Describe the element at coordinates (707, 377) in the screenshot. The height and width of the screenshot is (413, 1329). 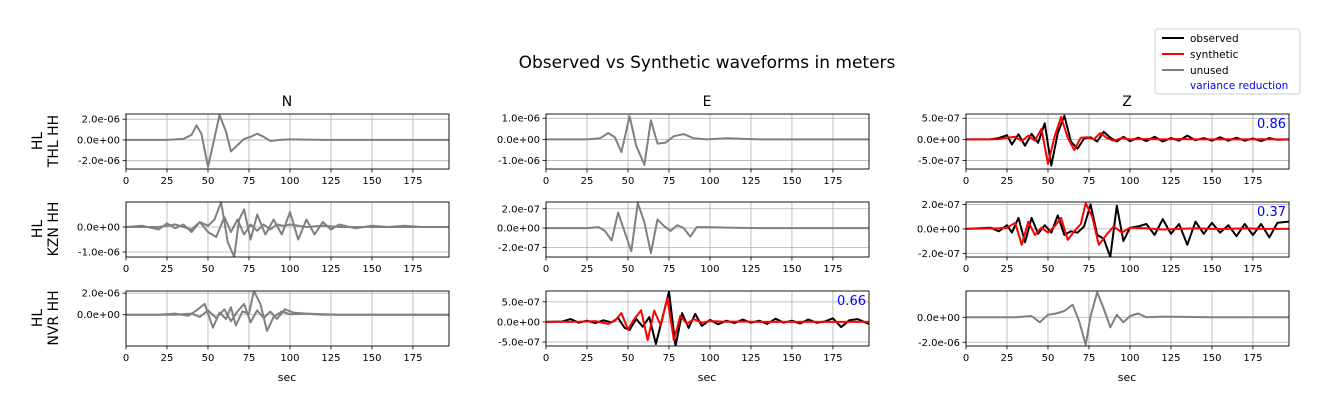
I see `x-axis-label-e: sec` at that location.